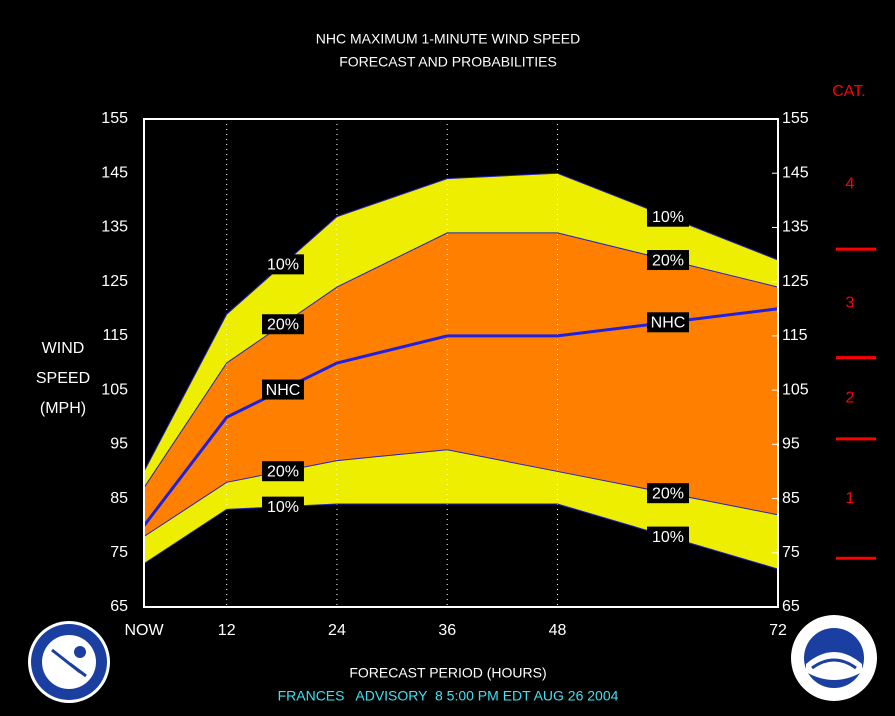  Describe the element at coordinates (558, 630) in the screenshot. I see `x-tick-label: 48` at that location.